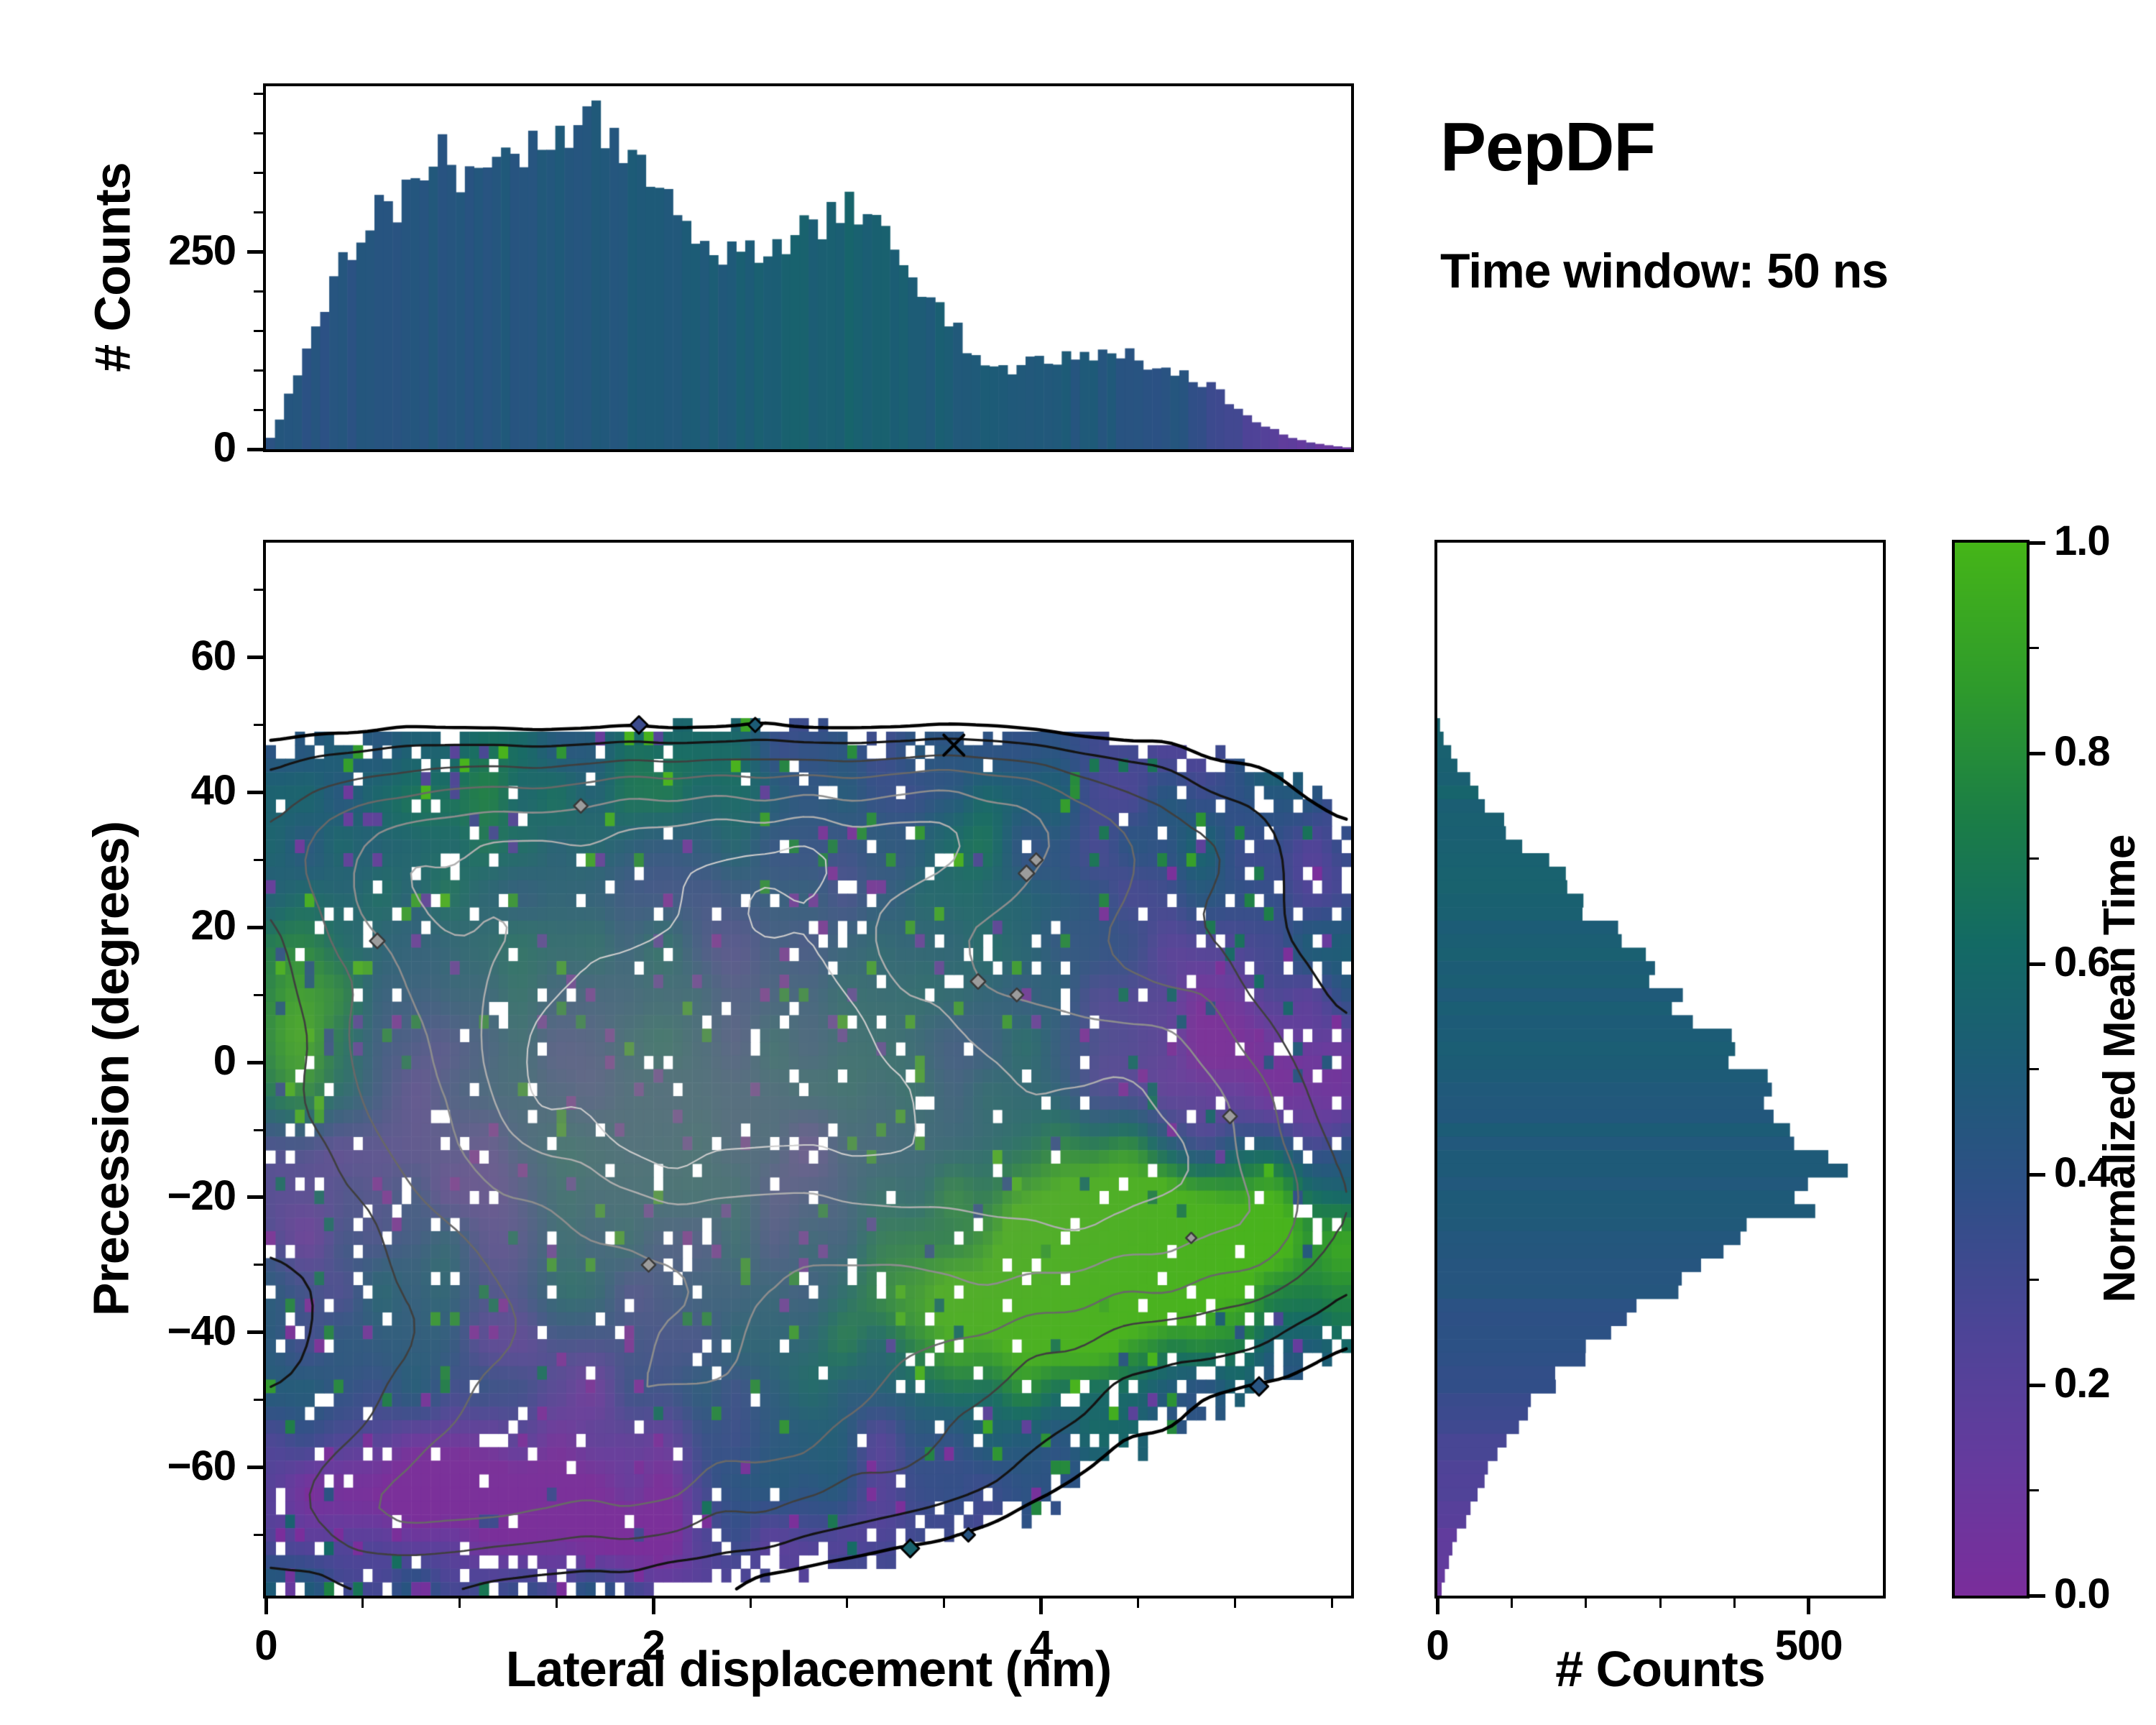 This screenshot has height=1725, width=2156. What do you see at coordinates (808, 1669) in the screenshot?
I see `main-xaxis-label: Lateral displacement (nm)` at bounding box center [808, 1669].